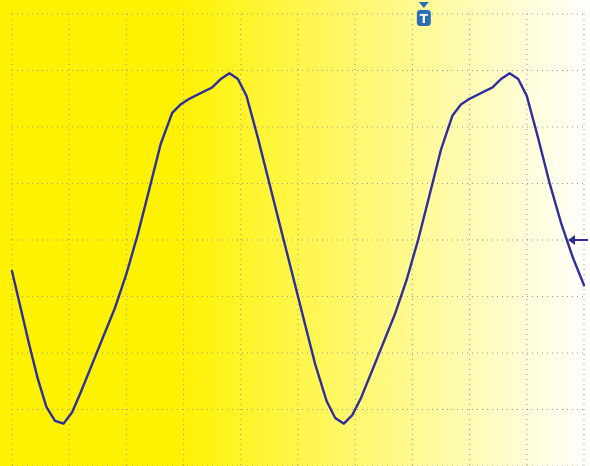 The width and height of the screenshot is (590, 466). What do you see at coordinates (423, 5) in the screenshot?
I see `trigger-arrow-icon` at bounding box center [423, 5].